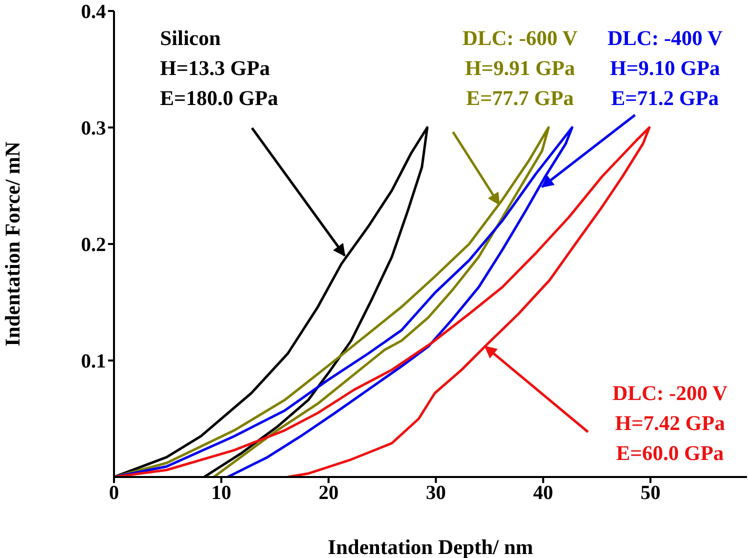  Describe the element at coordinates (665, 68) in the screenshot. I see `annotation: H=9.10 GPa` at that location.